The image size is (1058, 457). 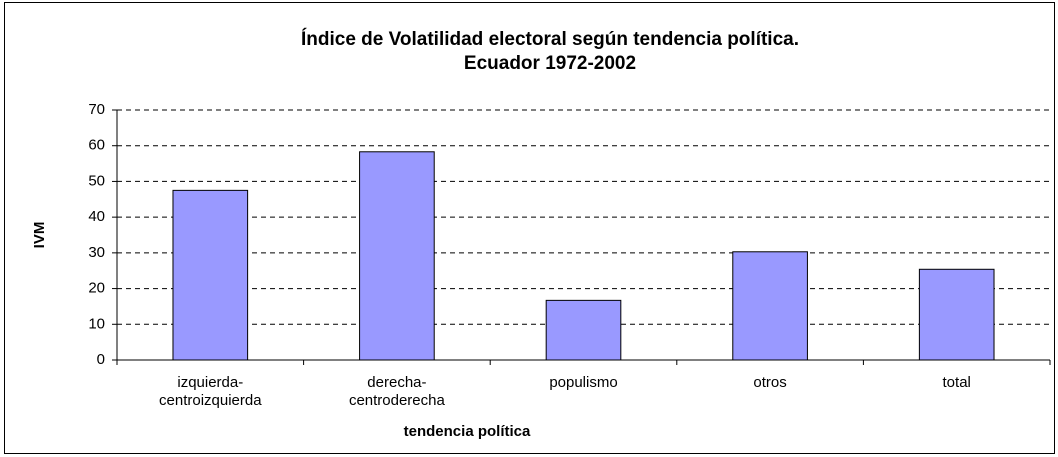 I want to click on y-tick-label: 30, so click(x=96, y=252).